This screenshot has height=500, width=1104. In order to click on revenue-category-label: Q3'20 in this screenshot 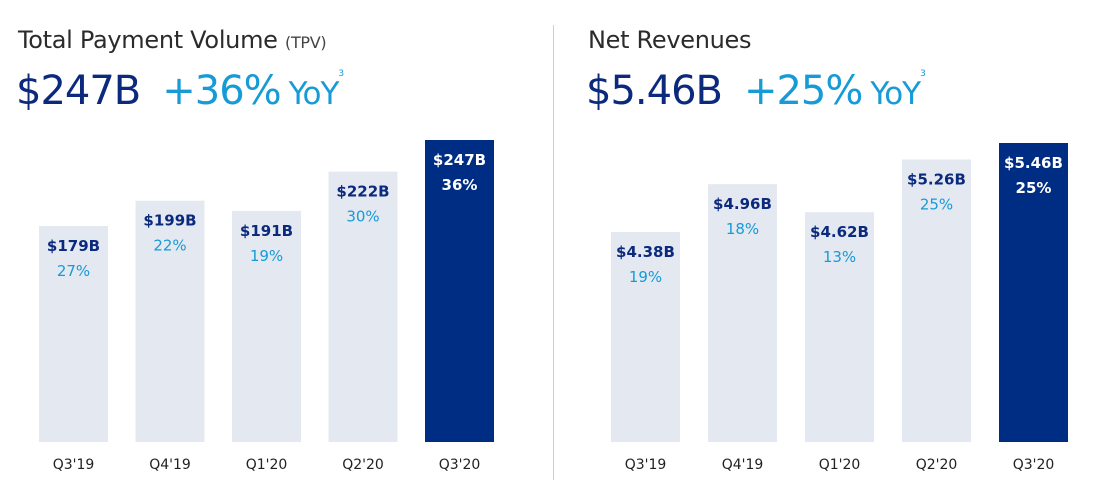, I will do `click(1034, 465)`.